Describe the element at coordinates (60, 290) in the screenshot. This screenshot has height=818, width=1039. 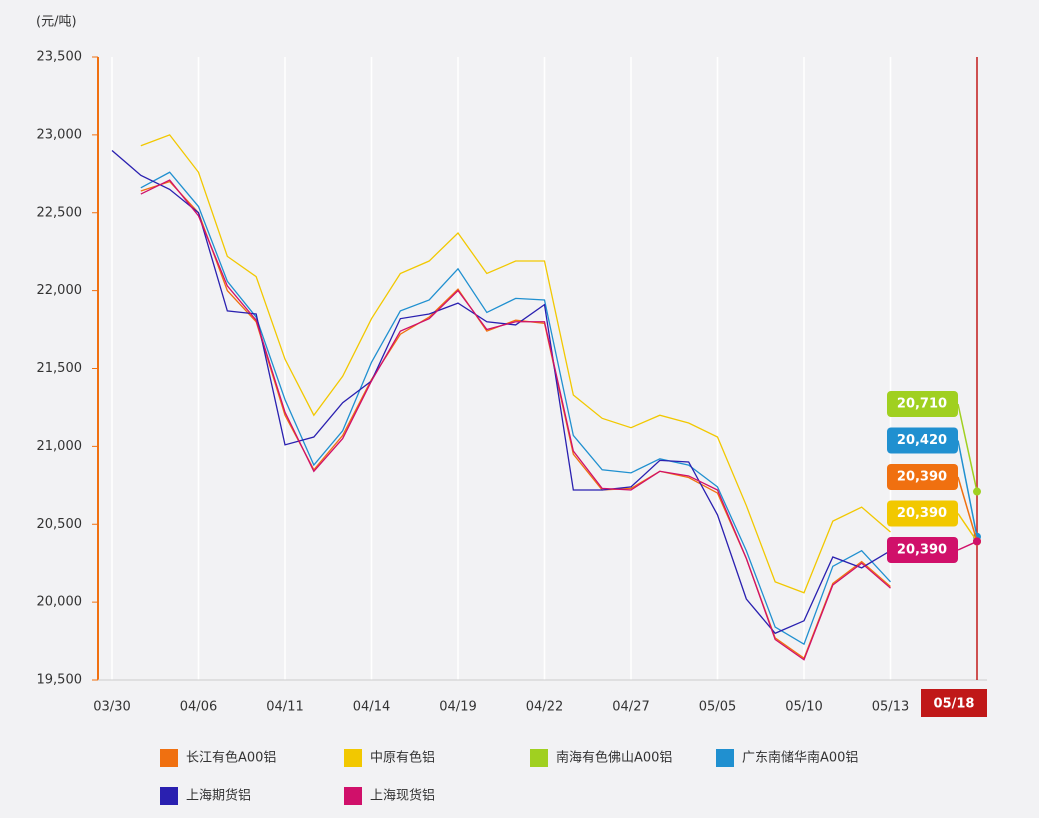
I see `y-tick-label: 22,000` at that location.